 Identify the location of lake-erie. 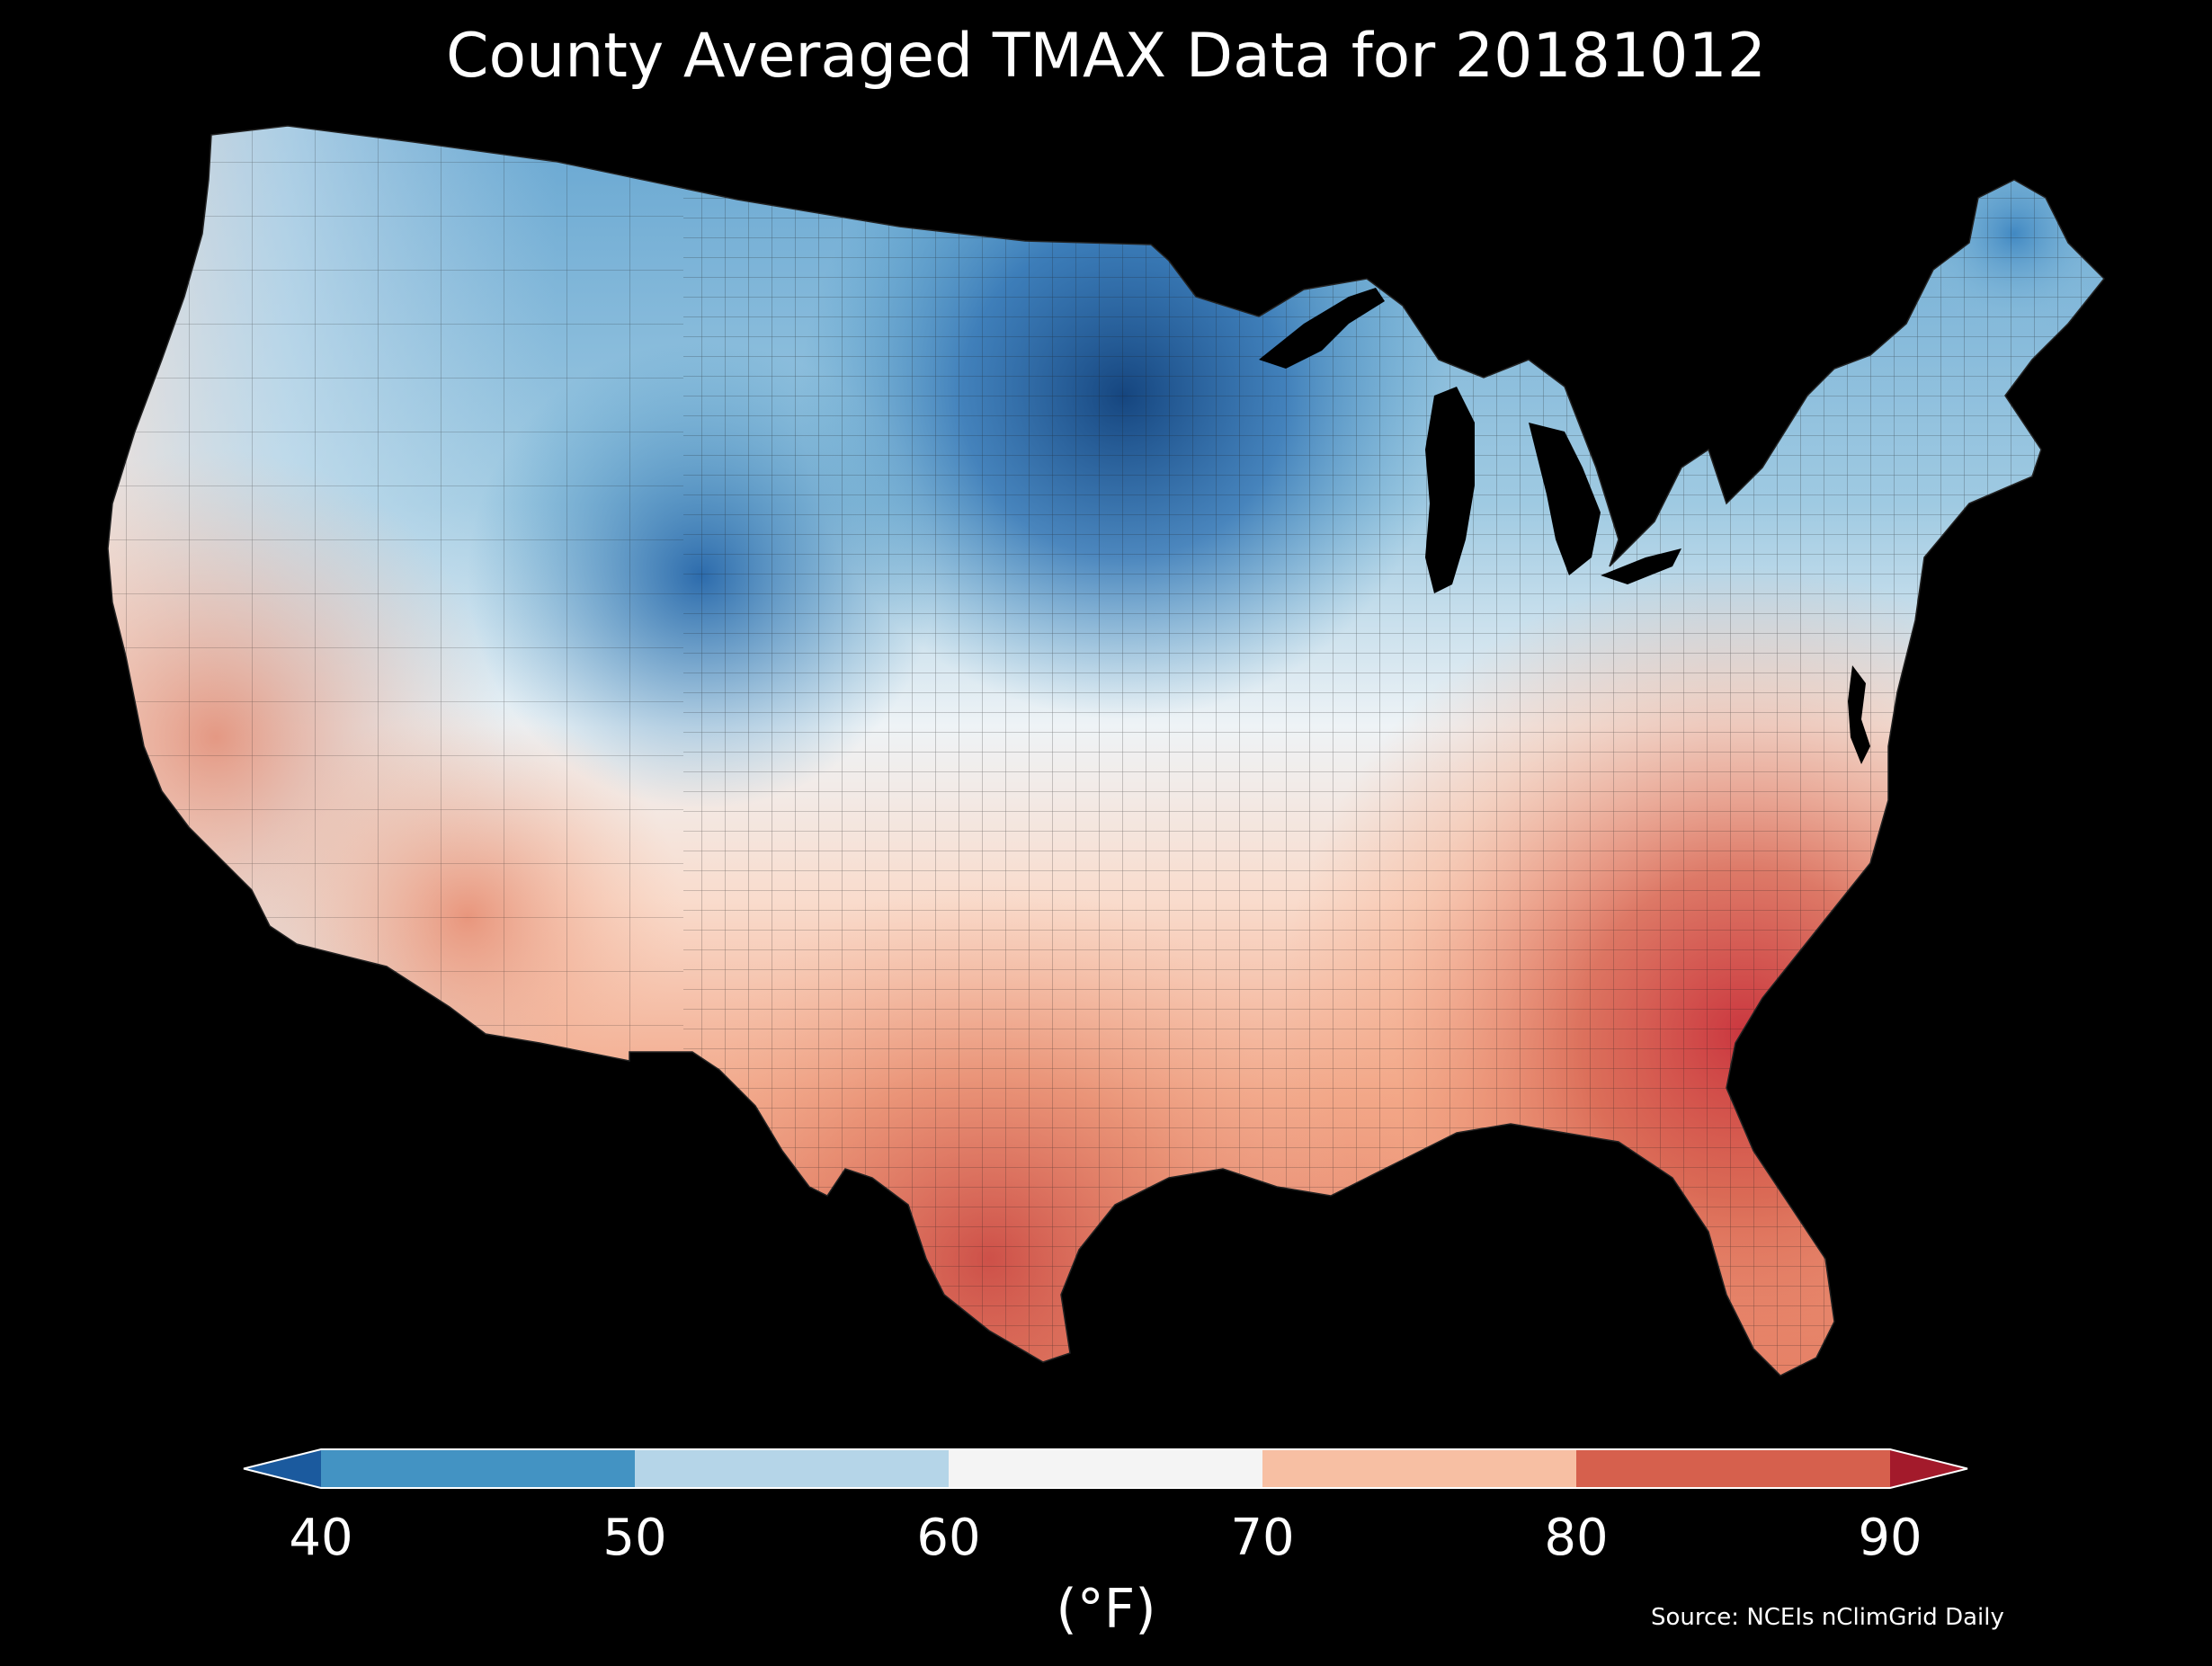
(1641, 566).